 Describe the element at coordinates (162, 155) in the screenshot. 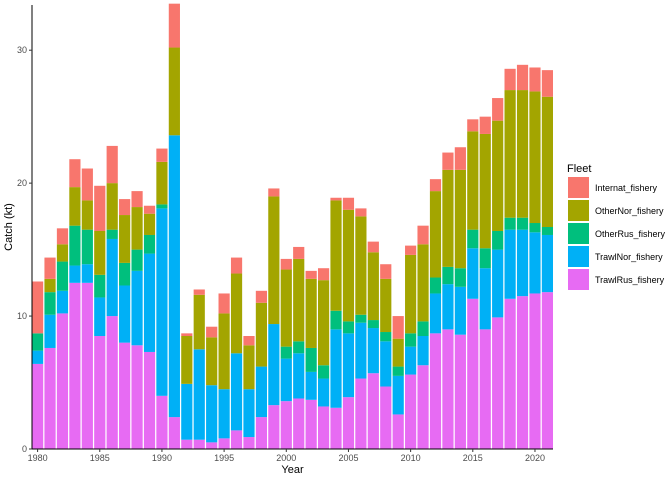

I see `bar-Internat_fishery-1990` at that location.